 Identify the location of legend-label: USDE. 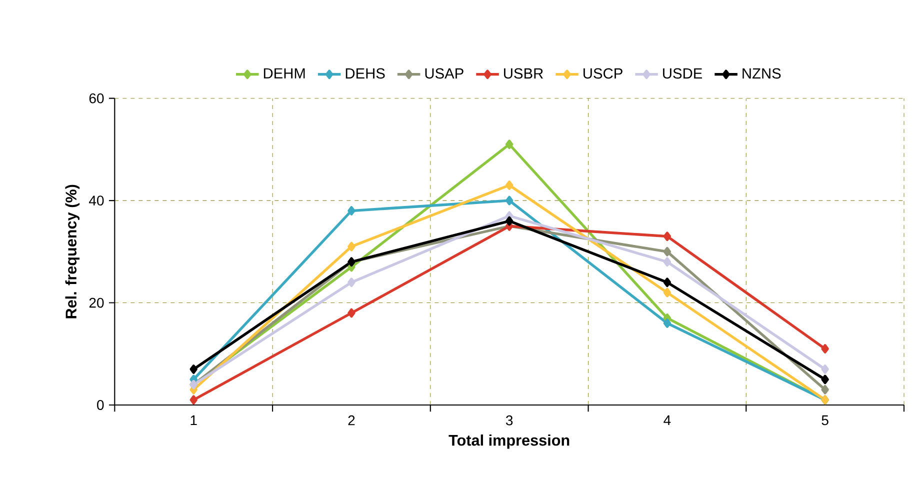
(682, 73).